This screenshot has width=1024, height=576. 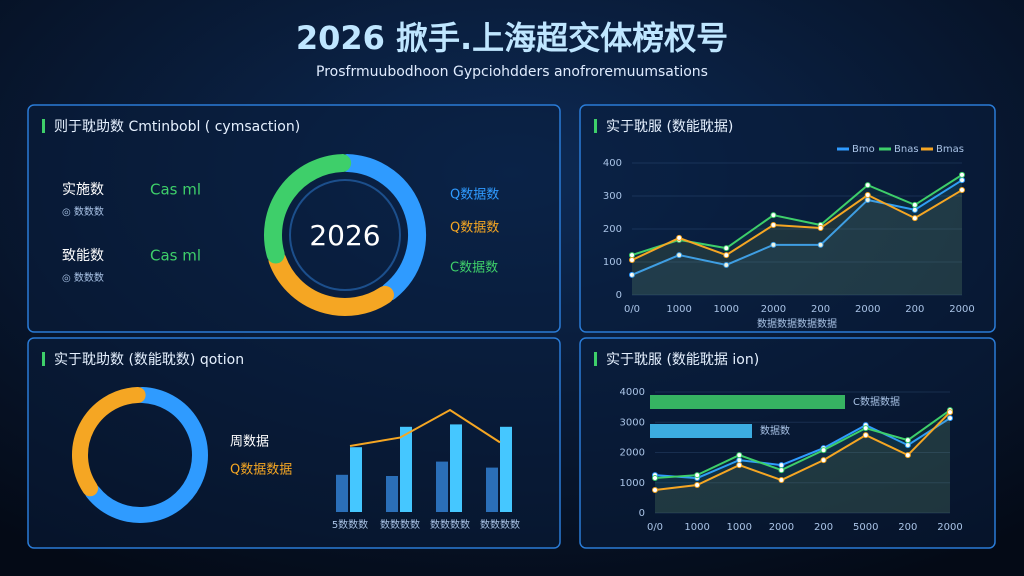 I want to click on panel-title: 则于耽助数 Cmtinbobl ( cymsaction), so click(x=177, y=127).